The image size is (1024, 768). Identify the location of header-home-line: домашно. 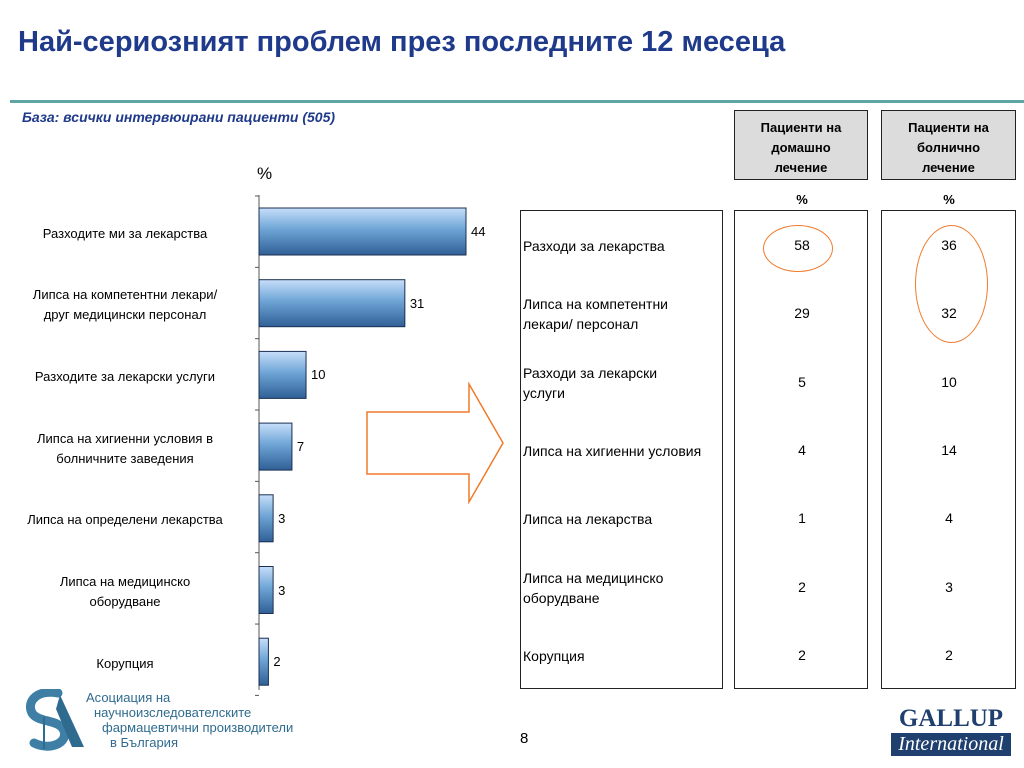
(801, 147).